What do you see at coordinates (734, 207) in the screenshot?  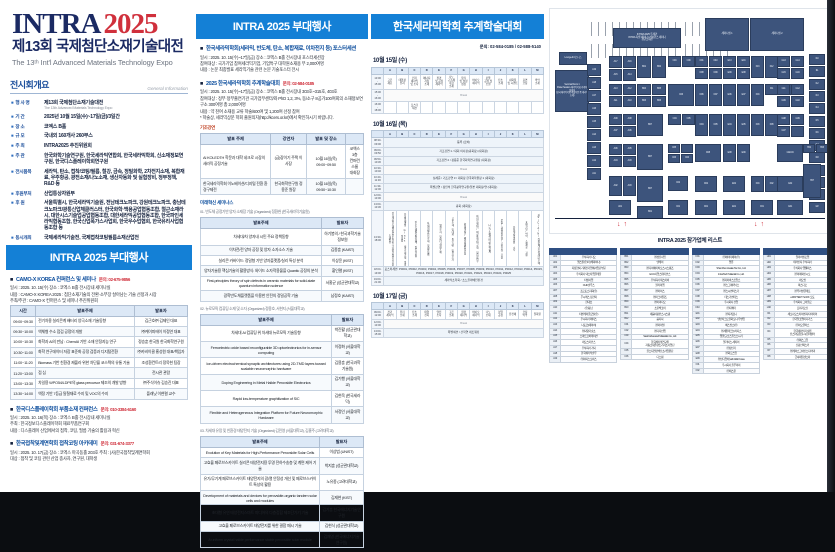 I see `plan-booth: E01` at bounding box center [734, 207].